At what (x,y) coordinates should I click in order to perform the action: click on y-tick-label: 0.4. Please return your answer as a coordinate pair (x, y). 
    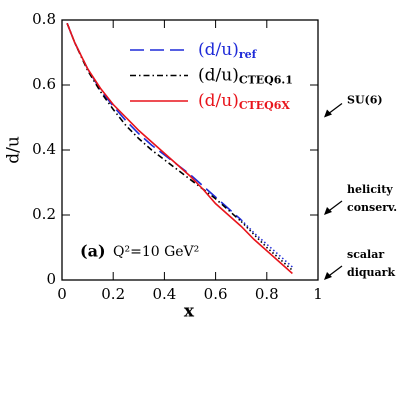
    Looking at the image, I should click on (44, 149).